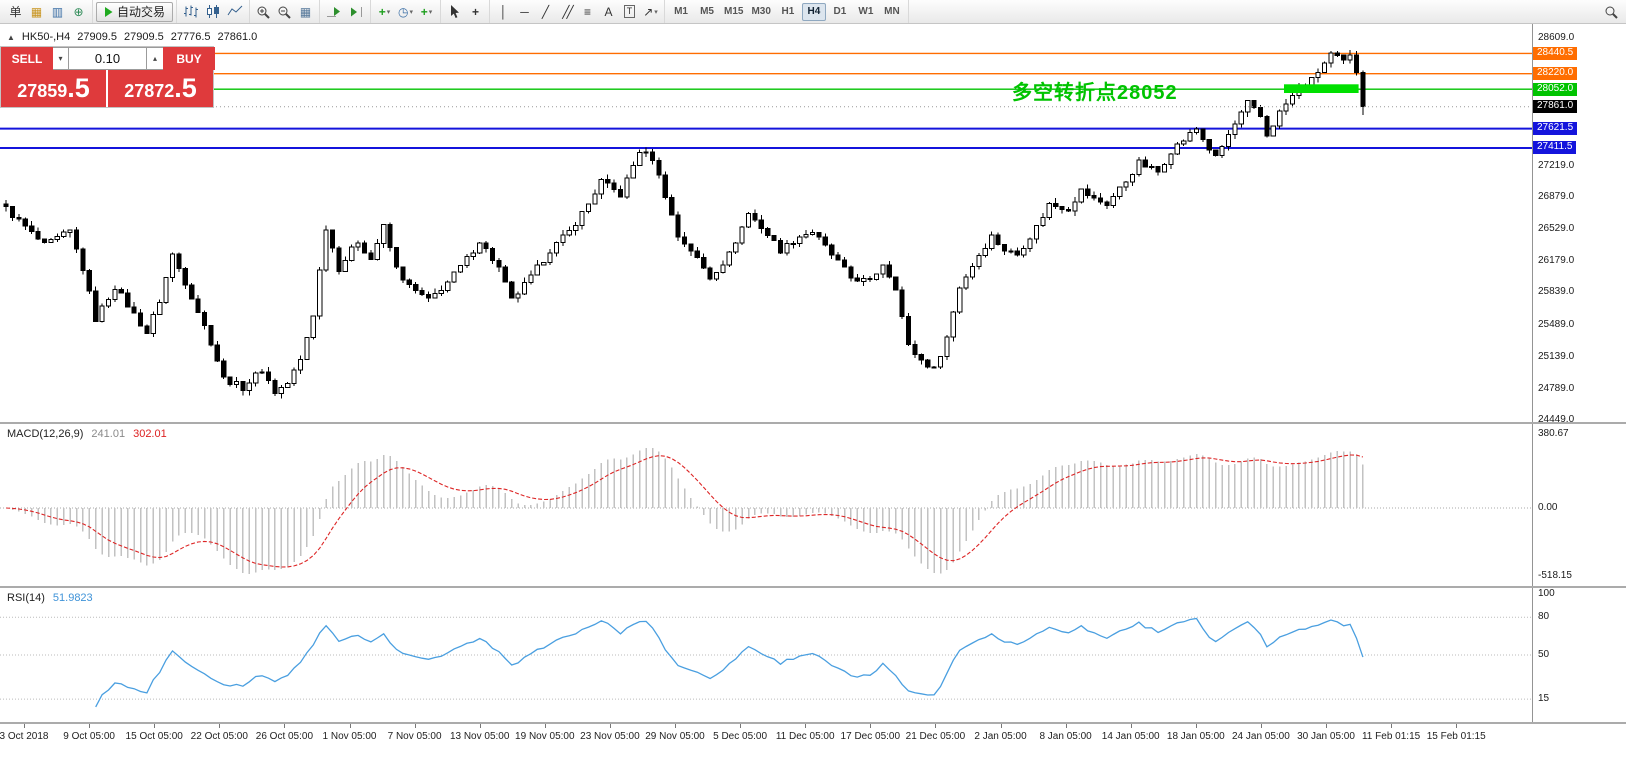 The height and width of the screenshot is (769, 1626). What do you see at coordinates (707, 11) in the screenshot?
I see `period-button-m5: M5` at bounding box center [707, 11].